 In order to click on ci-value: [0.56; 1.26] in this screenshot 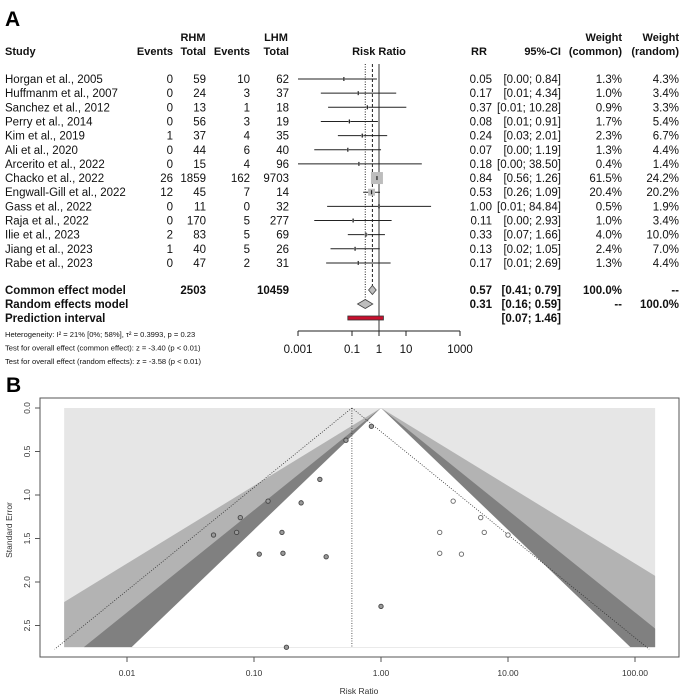, I will do `click(532, 179)`.